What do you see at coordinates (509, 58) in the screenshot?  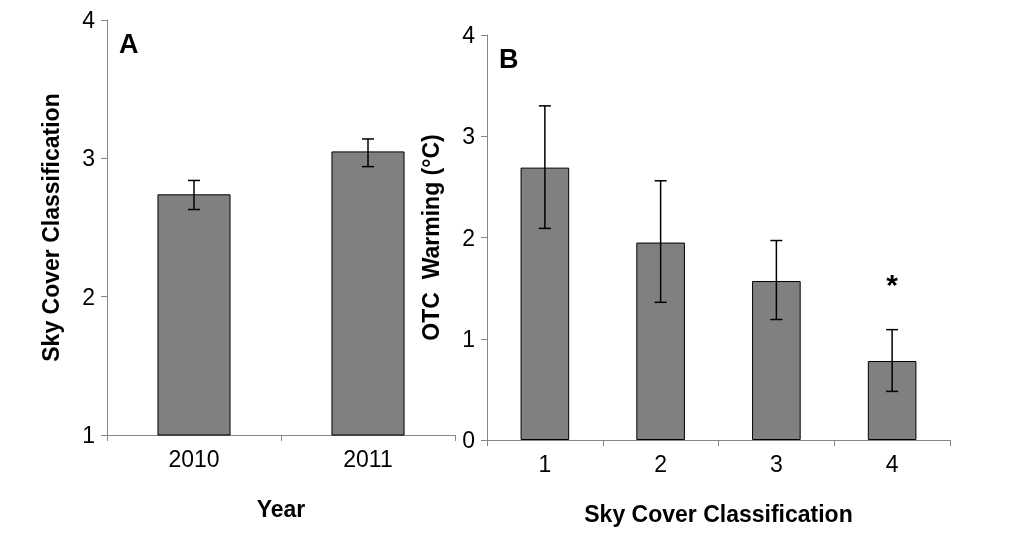 I see `annotation: B` at bounding box center [509, 58].